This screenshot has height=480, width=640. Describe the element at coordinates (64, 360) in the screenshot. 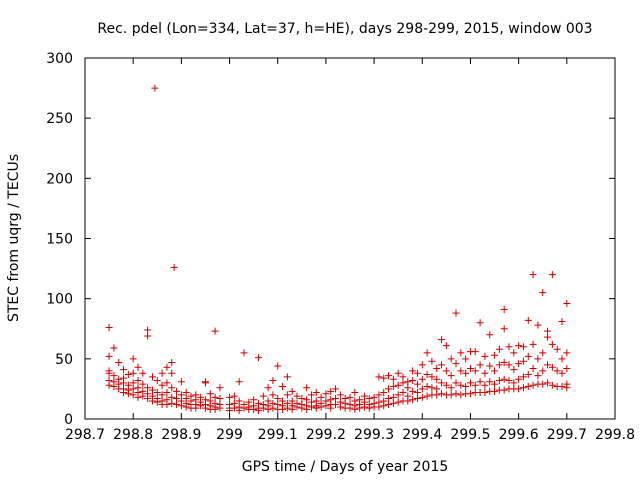

I see `y-tick-label: 50` at that location.